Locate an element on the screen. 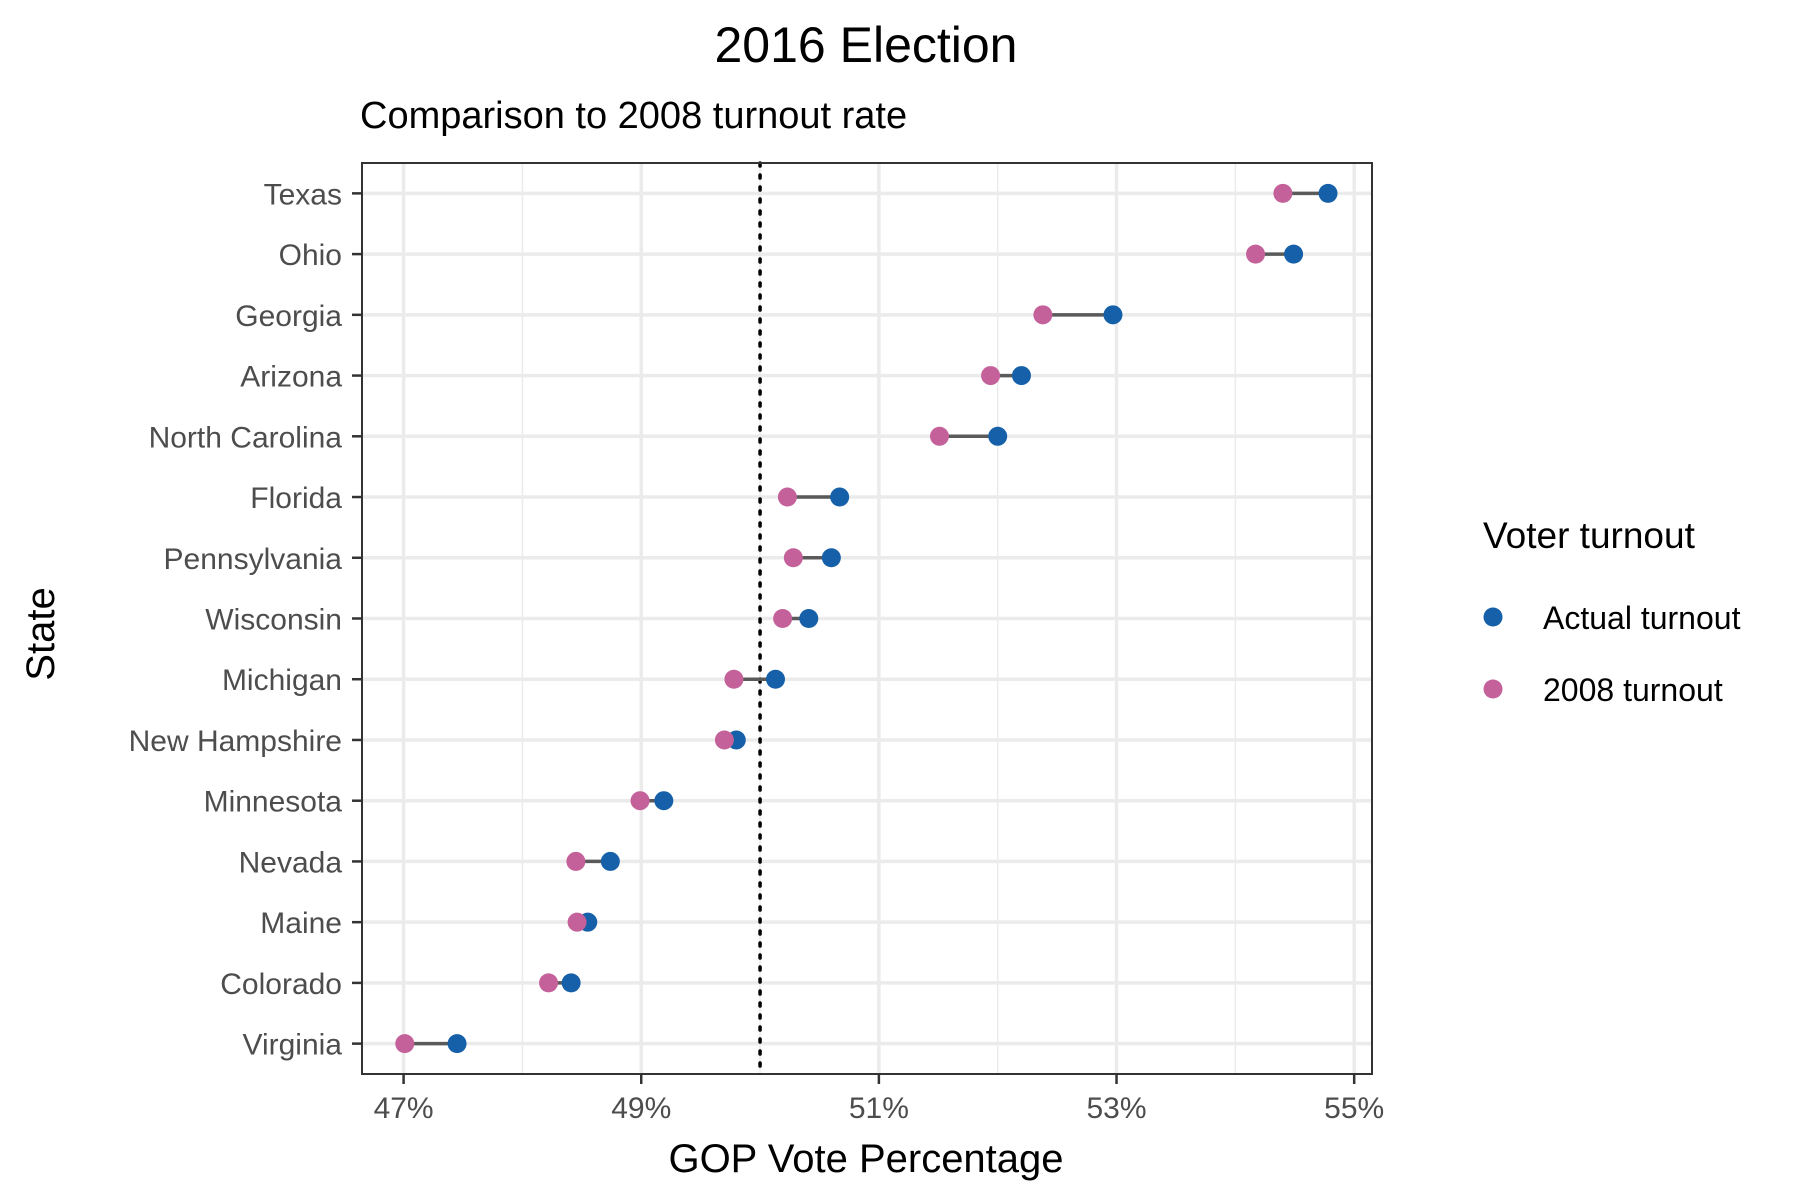  y-tick-label: Minnesota is located at coordinates (273, 802).